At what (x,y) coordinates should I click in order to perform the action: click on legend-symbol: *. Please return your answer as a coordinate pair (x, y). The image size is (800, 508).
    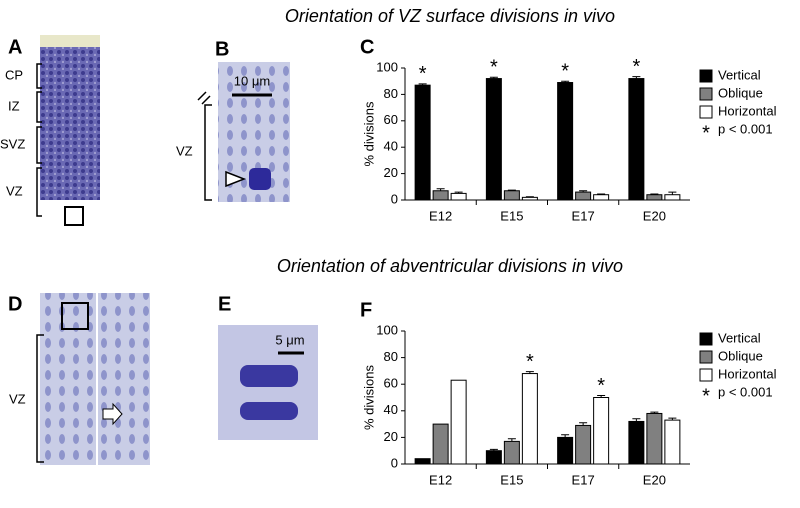
    Looking at the image, I should click on (706, 396).